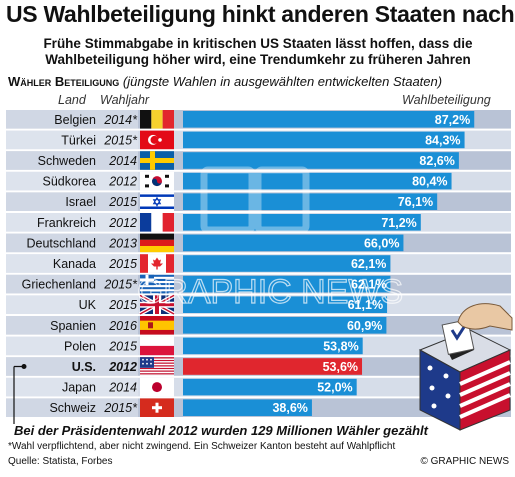 The height and width of the screenshot is (477, 515). I want to click on value-label: 76,1%, so click(415, 202).